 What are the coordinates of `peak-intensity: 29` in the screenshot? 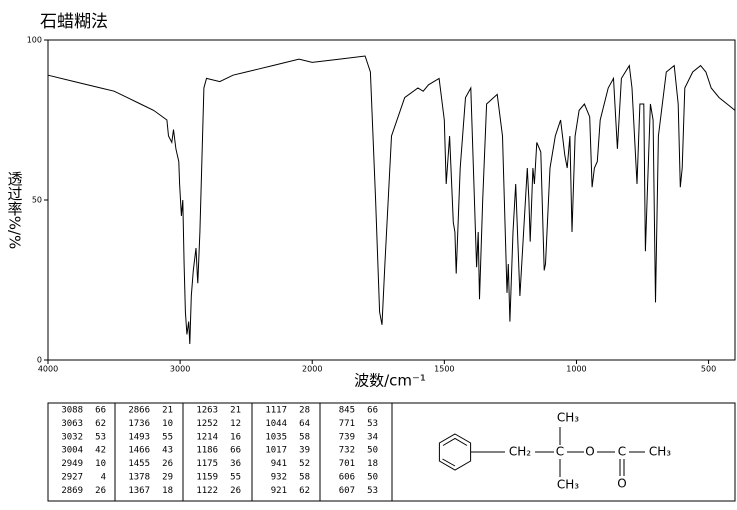 It's located at (167, 478).